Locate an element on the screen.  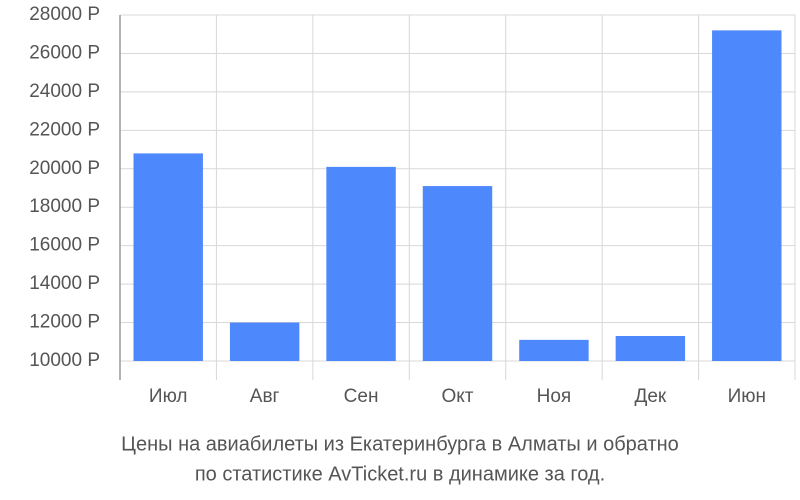
x-tick-label: Ноя is located at coordinates (554, 396).